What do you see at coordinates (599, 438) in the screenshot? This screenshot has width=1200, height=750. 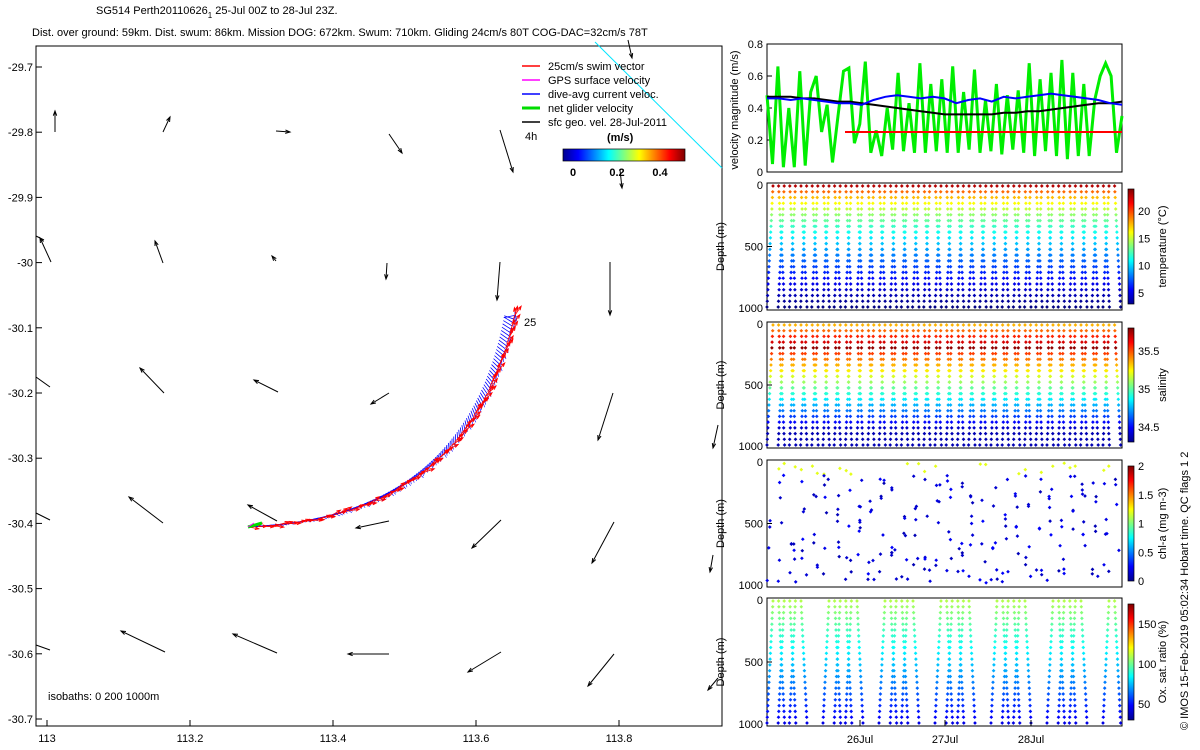 I see `geo-arrow-head` at bounding box center [599, 438].